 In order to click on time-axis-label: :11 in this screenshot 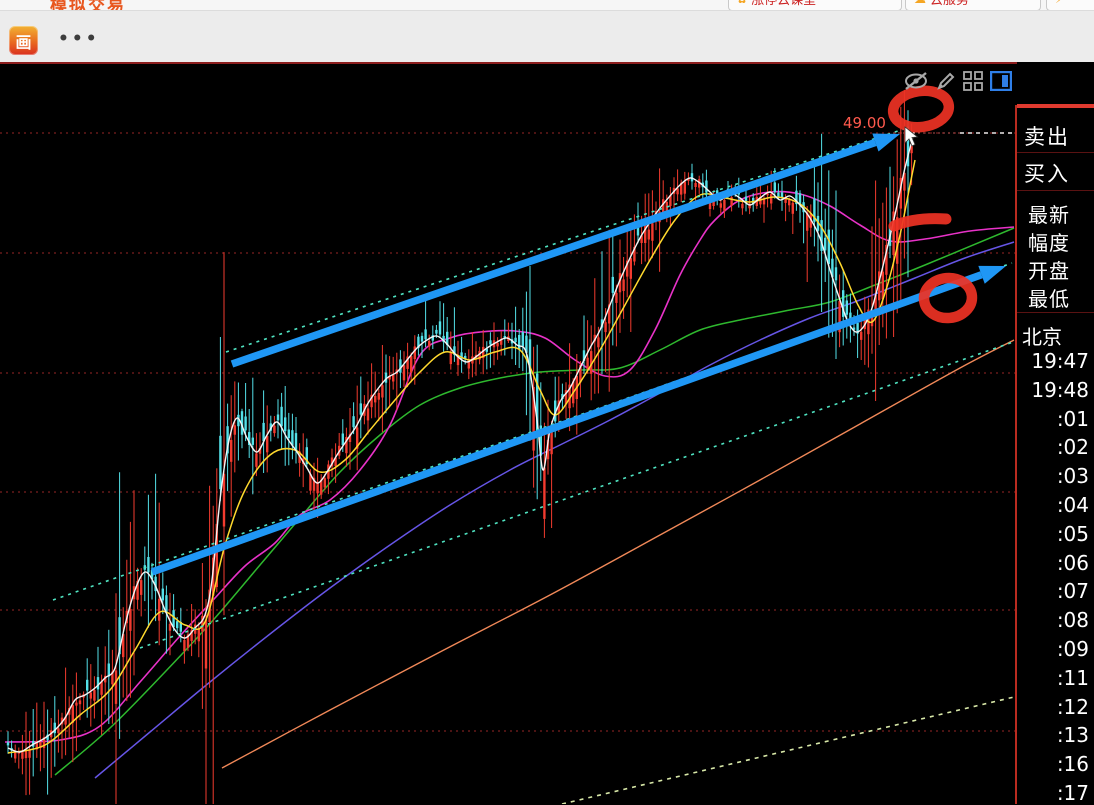, I will do `click(1072, 677)`.